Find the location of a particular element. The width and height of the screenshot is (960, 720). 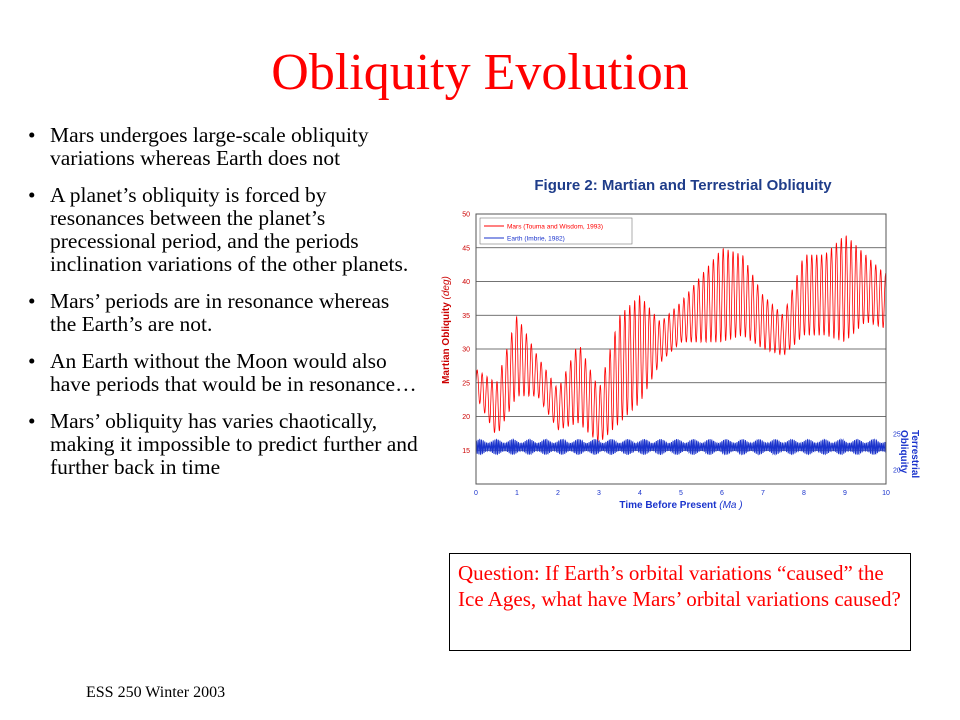

y-tick-label: 30 is located at coordinates (466, 350).